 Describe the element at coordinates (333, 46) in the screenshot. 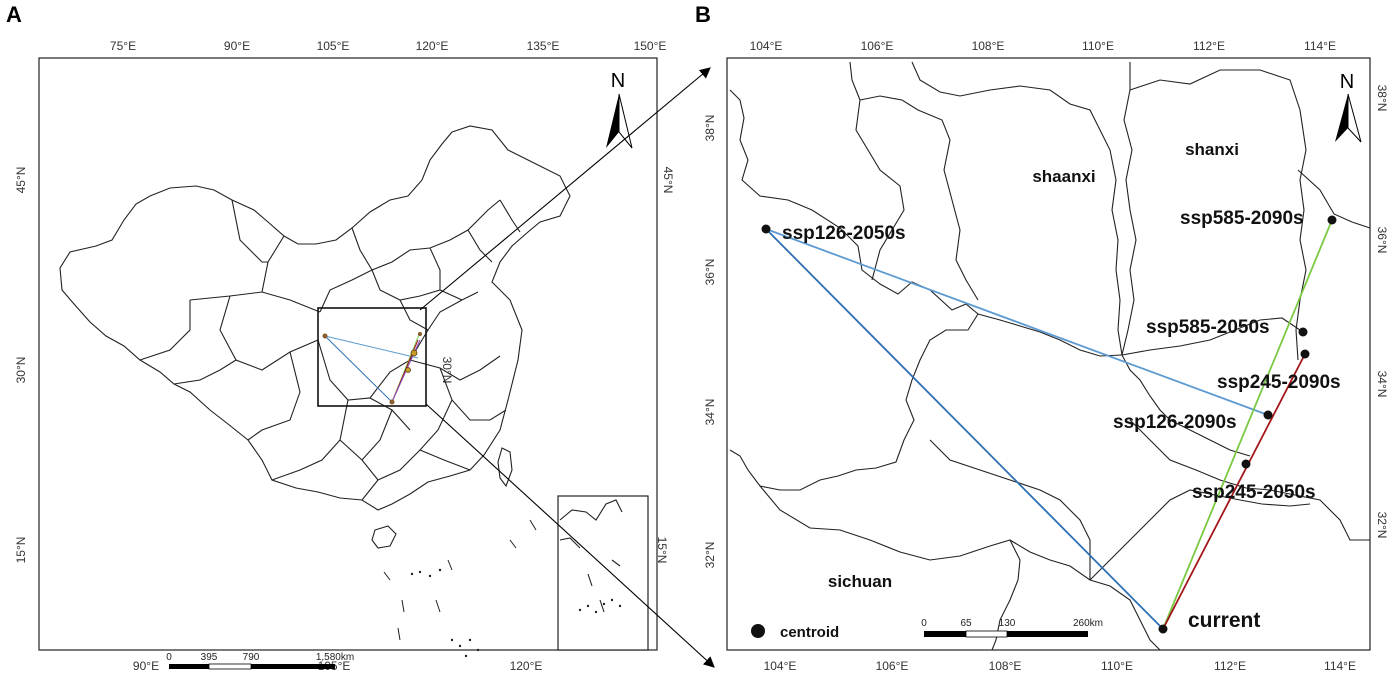

I see `tick-label: 105°E` at that location.